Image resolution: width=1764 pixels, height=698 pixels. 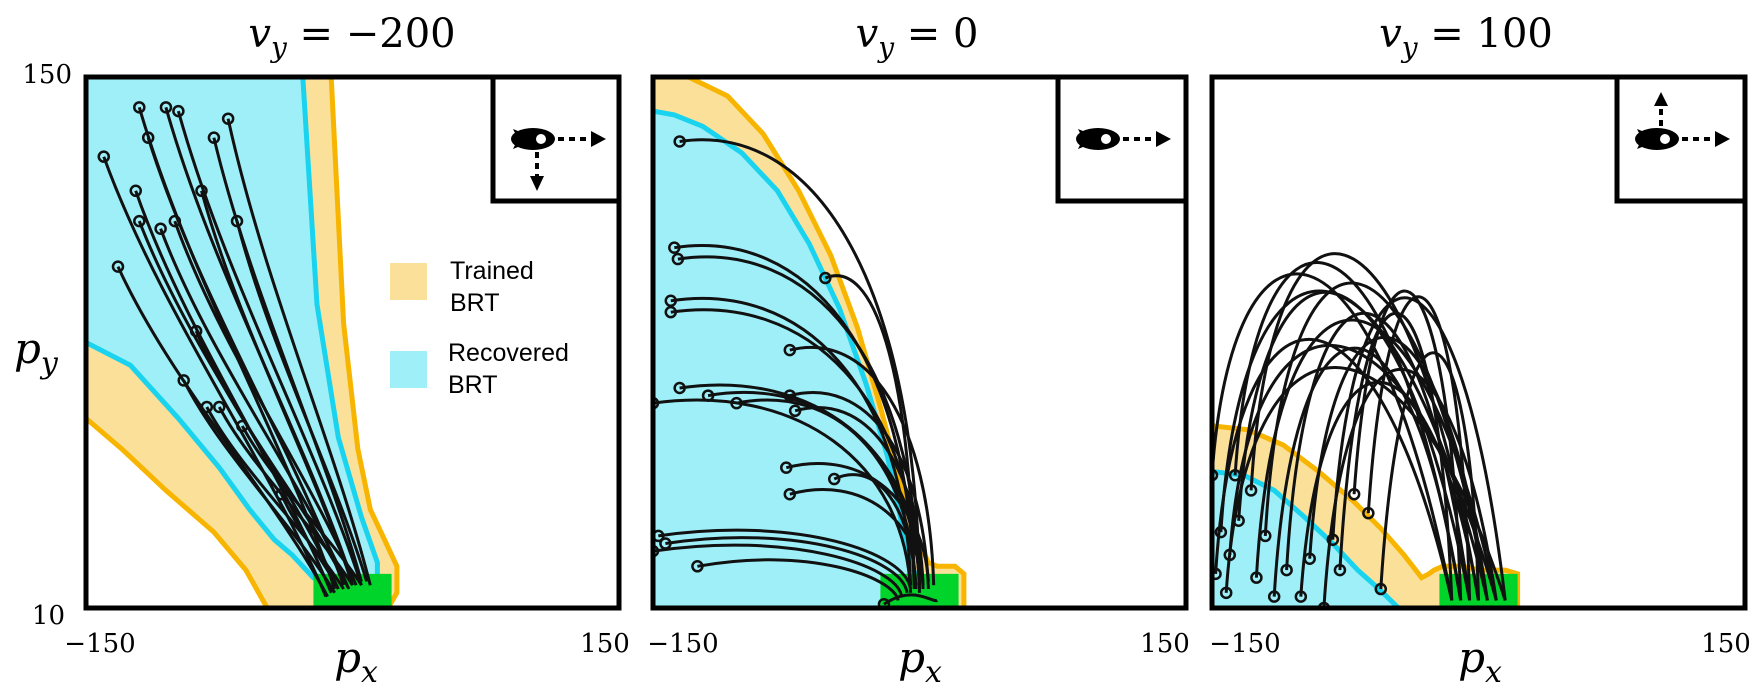 What do you see at coordinates (36, 352) in the screenshot?
I see `y-axis-label: py` at bounding box center [36, 352].